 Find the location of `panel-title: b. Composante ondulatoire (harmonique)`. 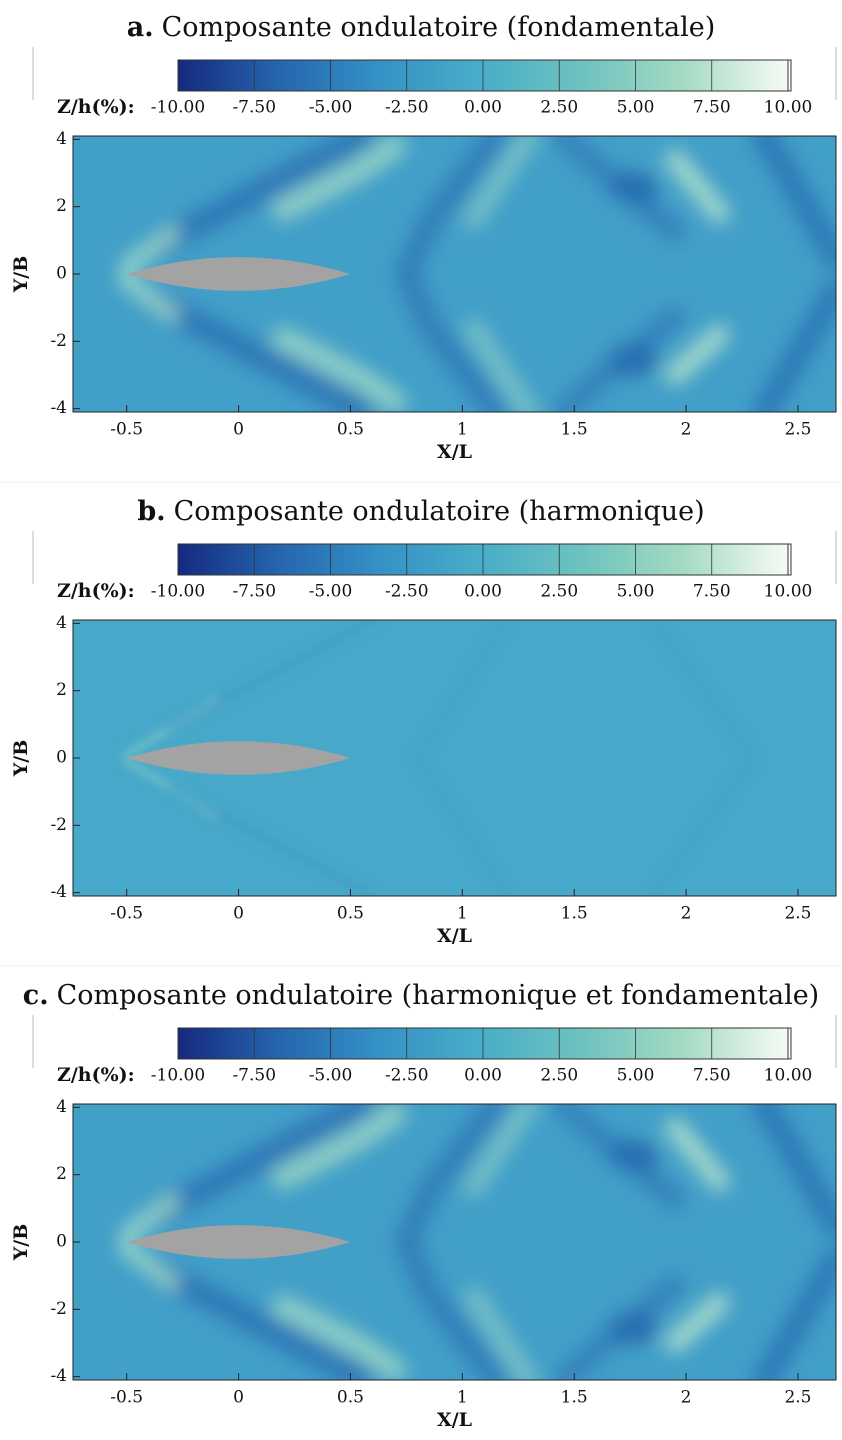

panel-title: b. Composante ondulatoire (harmonique) is located at coordinates (420, 511).